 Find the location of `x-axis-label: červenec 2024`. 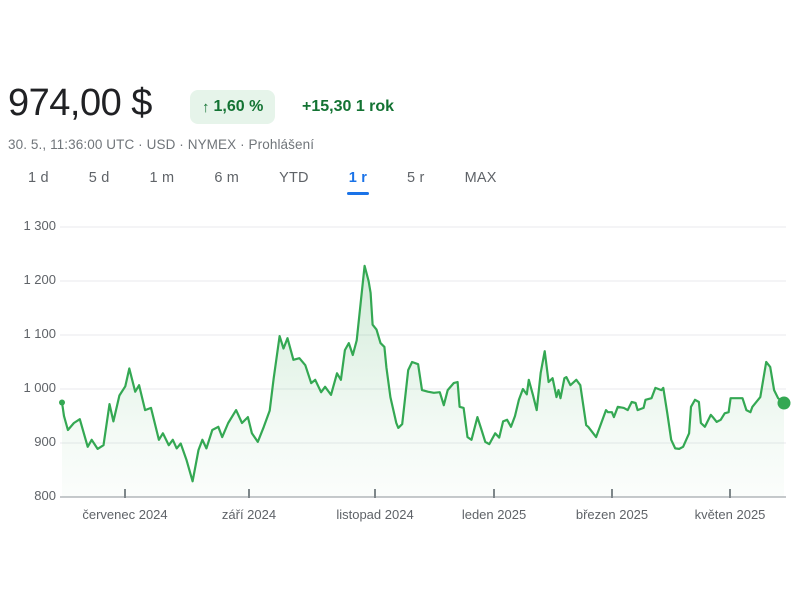

x-axis-label: červenec 2024 is located at coordinates (125, 514).